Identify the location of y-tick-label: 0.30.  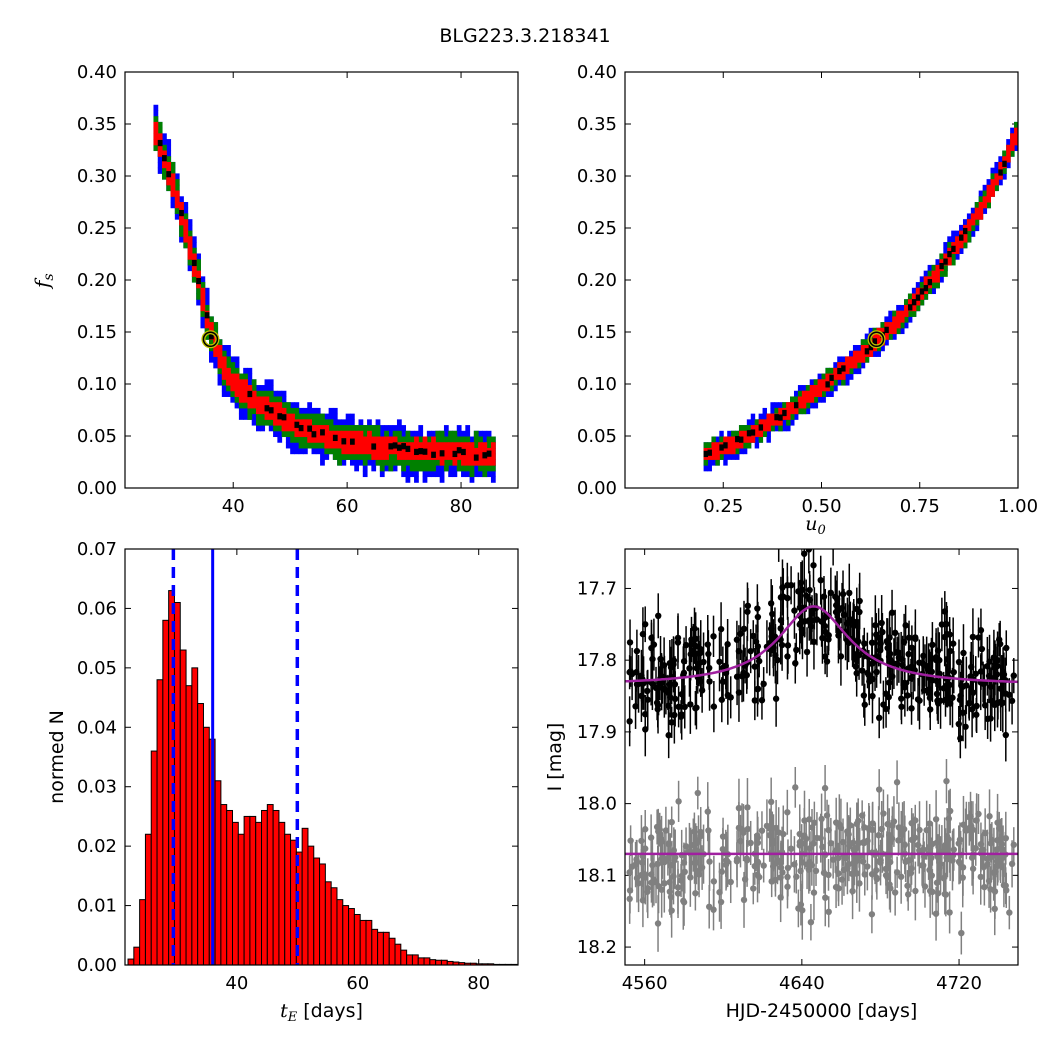
(97, 176).